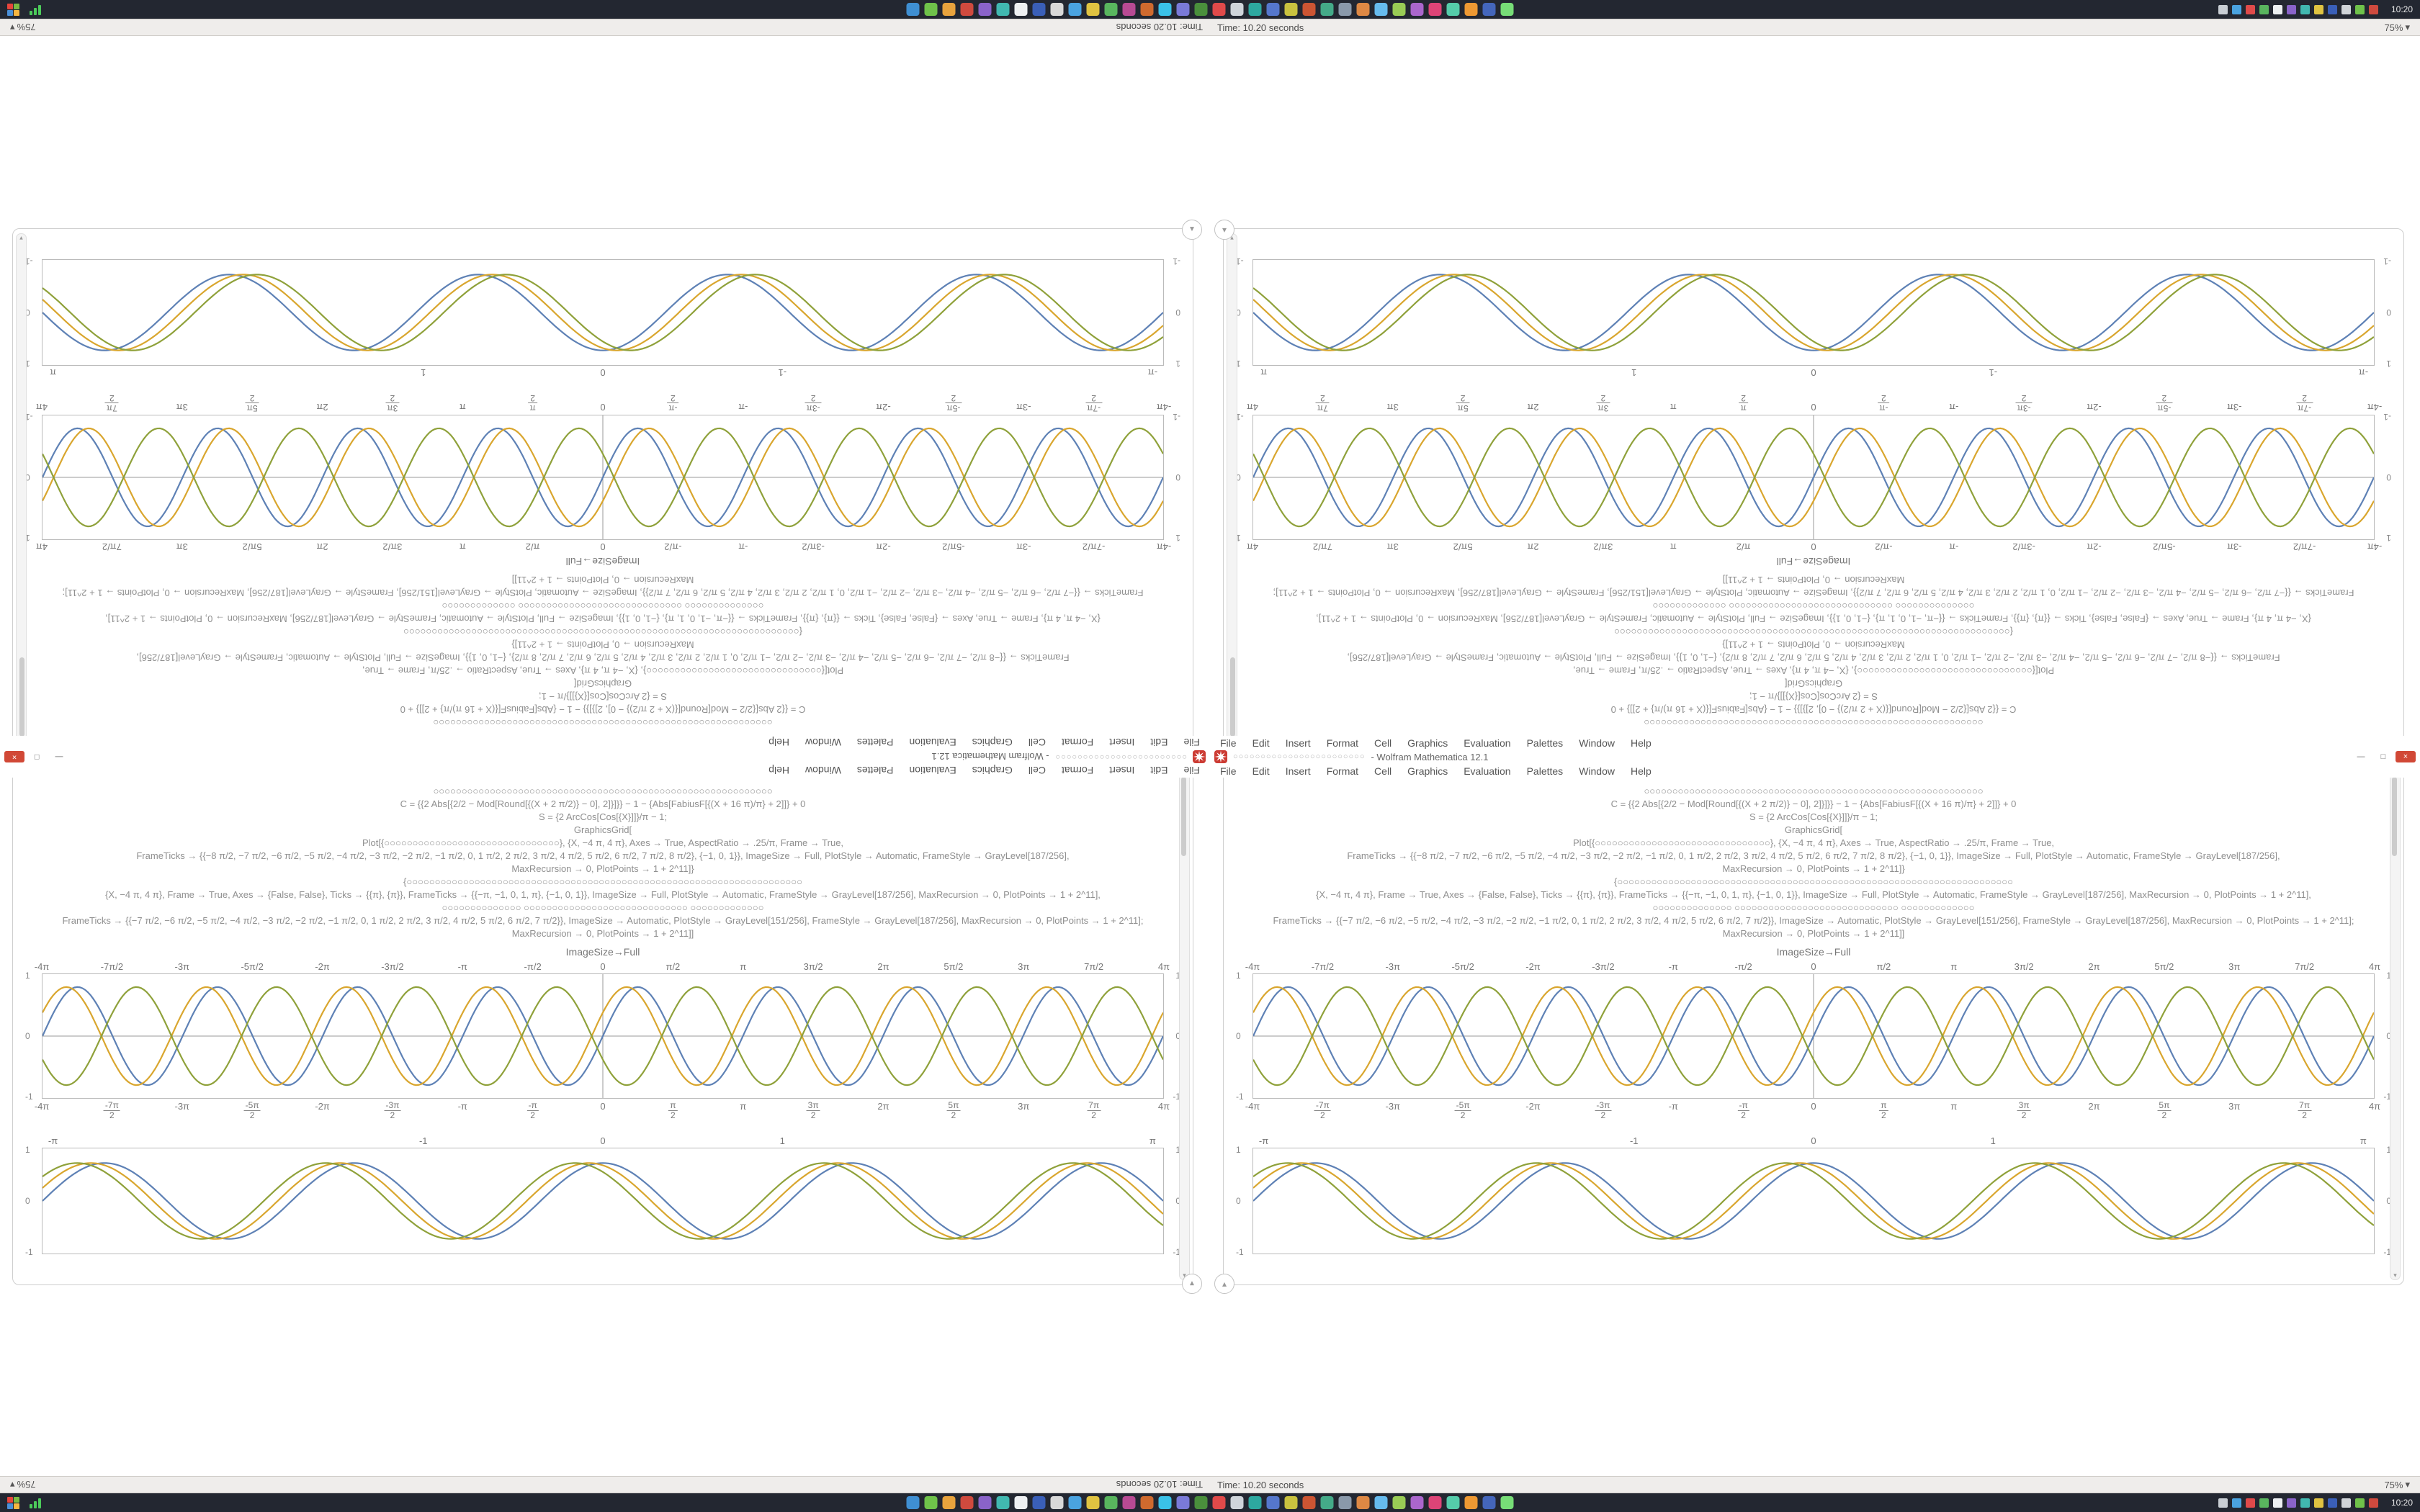 The height and width of the screenshot is (1512, 2420). What do you see at coordinates (875, 771) in the screenshot?
I see `menu-palettes: Palettes` at bounding box center [875, 771].